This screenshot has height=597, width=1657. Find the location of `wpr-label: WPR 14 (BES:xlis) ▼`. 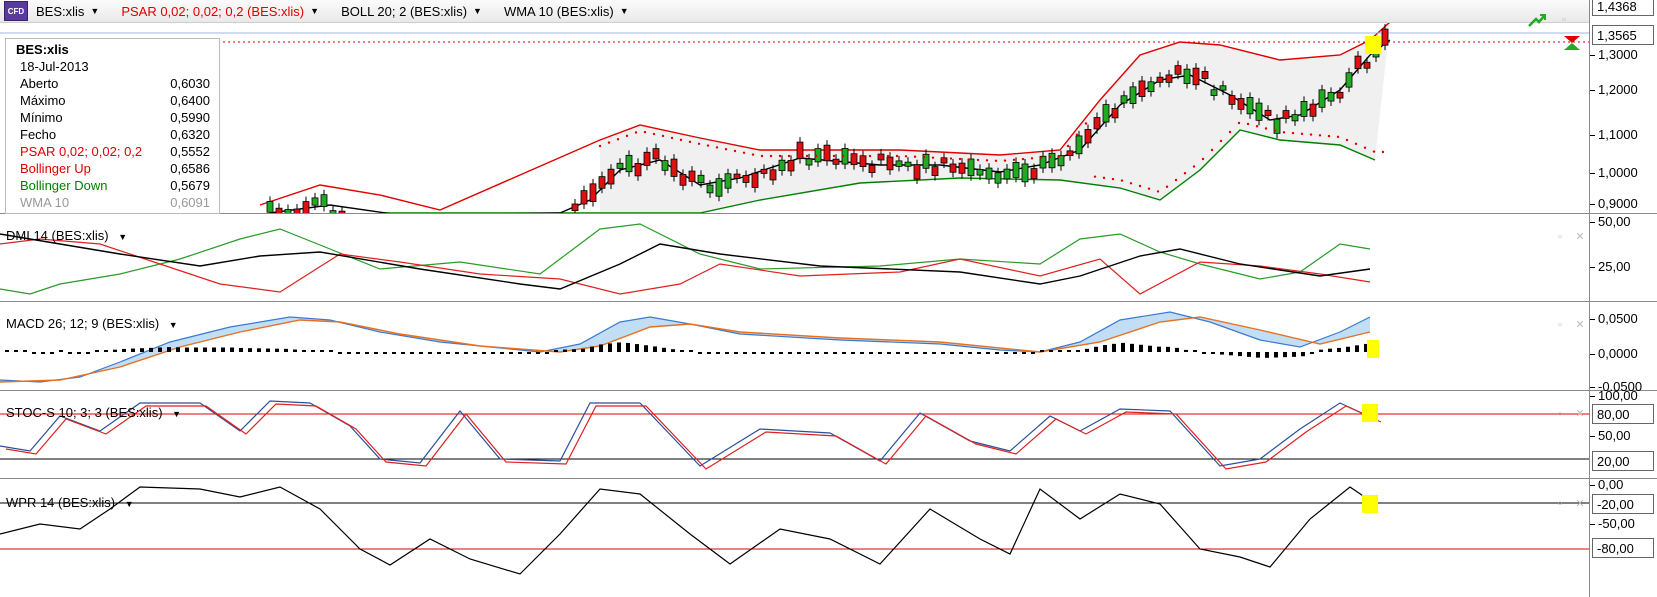

wpr-label: WPR 14 (BES:xlis) ▼ is located at coordinates (70, 502).